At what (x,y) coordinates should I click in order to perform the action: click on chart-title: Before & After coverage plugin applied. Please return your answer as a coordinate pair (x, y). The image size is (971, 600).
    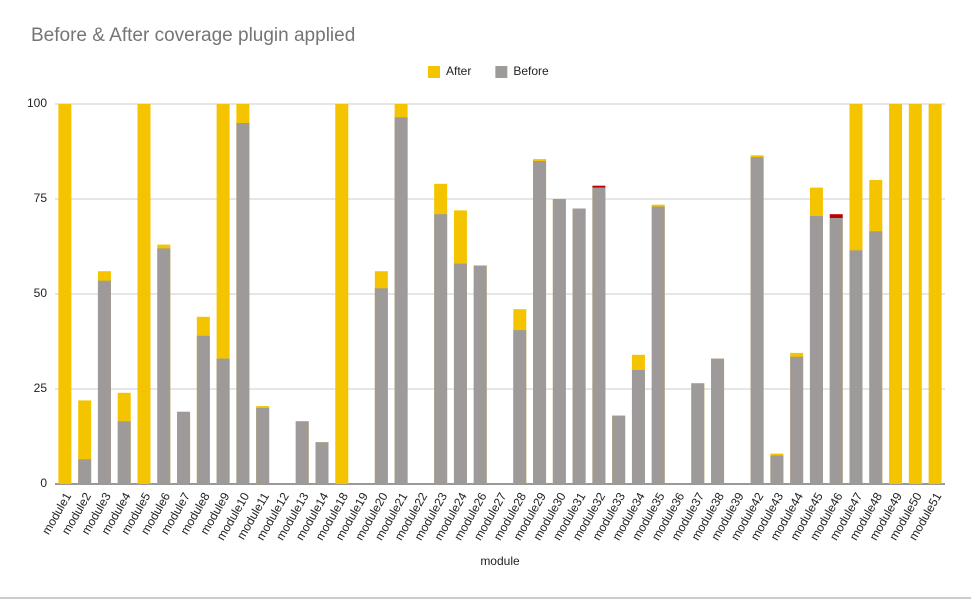
    Looking at the image, I should click on (193, 35).